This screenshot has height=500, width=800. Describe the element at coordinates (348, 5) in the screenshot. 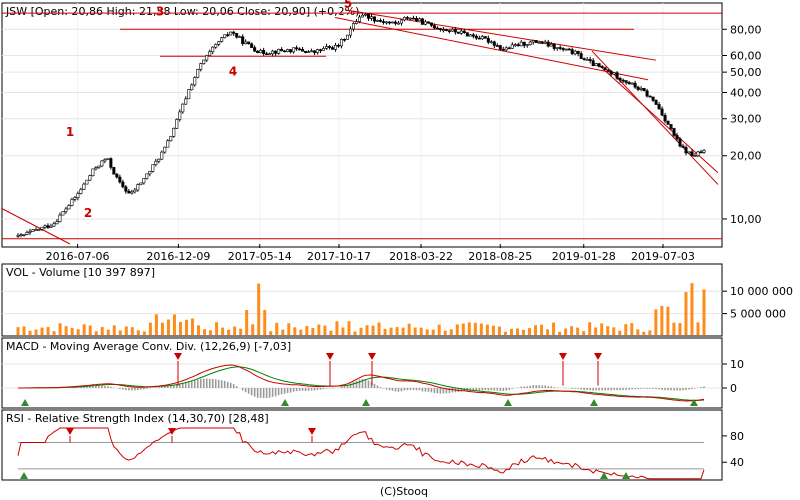

I see `wave-label: 5` at that location.